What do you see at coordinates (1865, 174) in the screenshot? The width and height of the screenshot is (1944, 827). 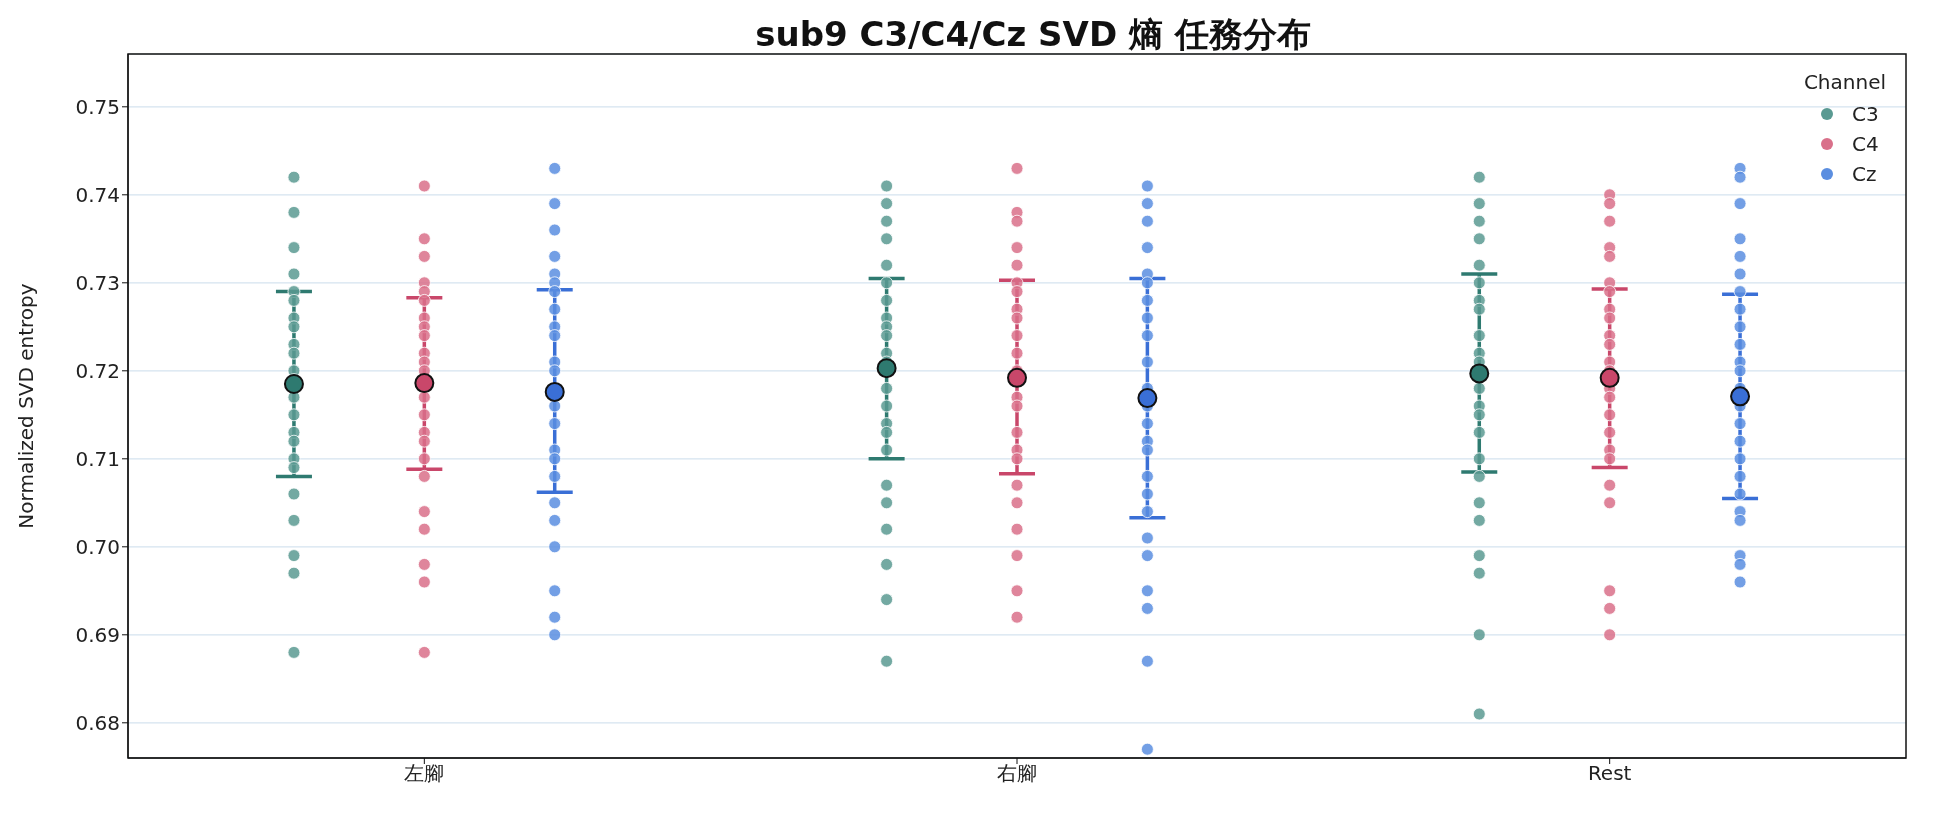 I see `legend-label: Cz` at bounding box center [1865, 174].